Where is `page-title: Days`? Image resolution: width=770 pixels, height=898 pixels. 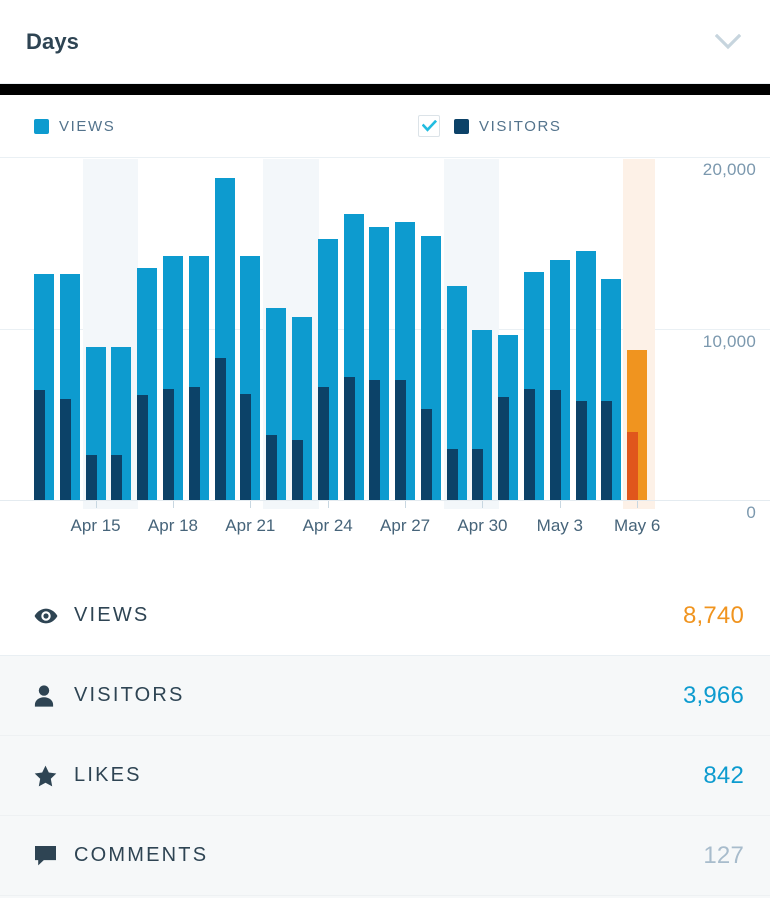 page-title: Days is located at coordinates (52, 41).